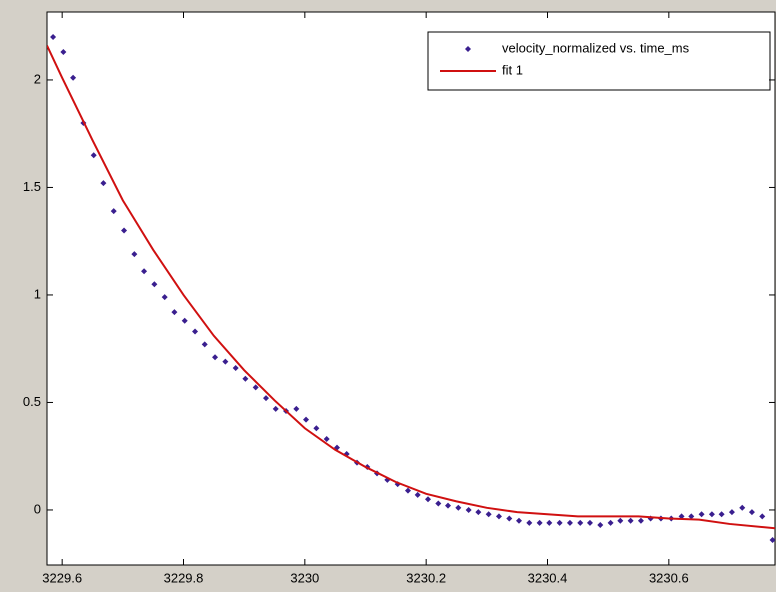  I want to click on y-tick-label: 2, so click(37, 78).